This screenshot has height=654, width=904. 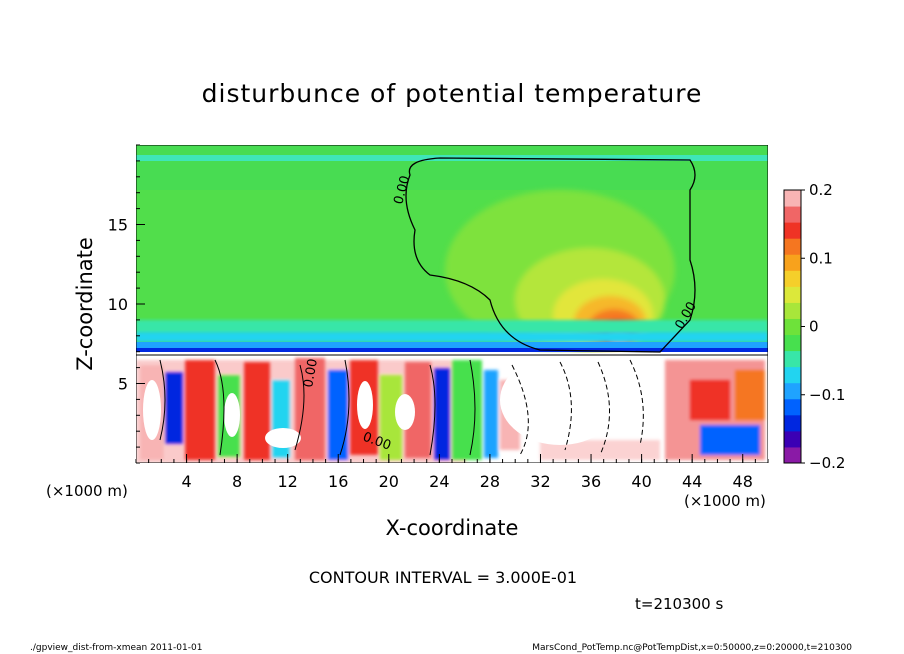 I want to click on footer-left: ./gpview_dist-from-xmean 2011-01-01, so click(x=116, y=648).